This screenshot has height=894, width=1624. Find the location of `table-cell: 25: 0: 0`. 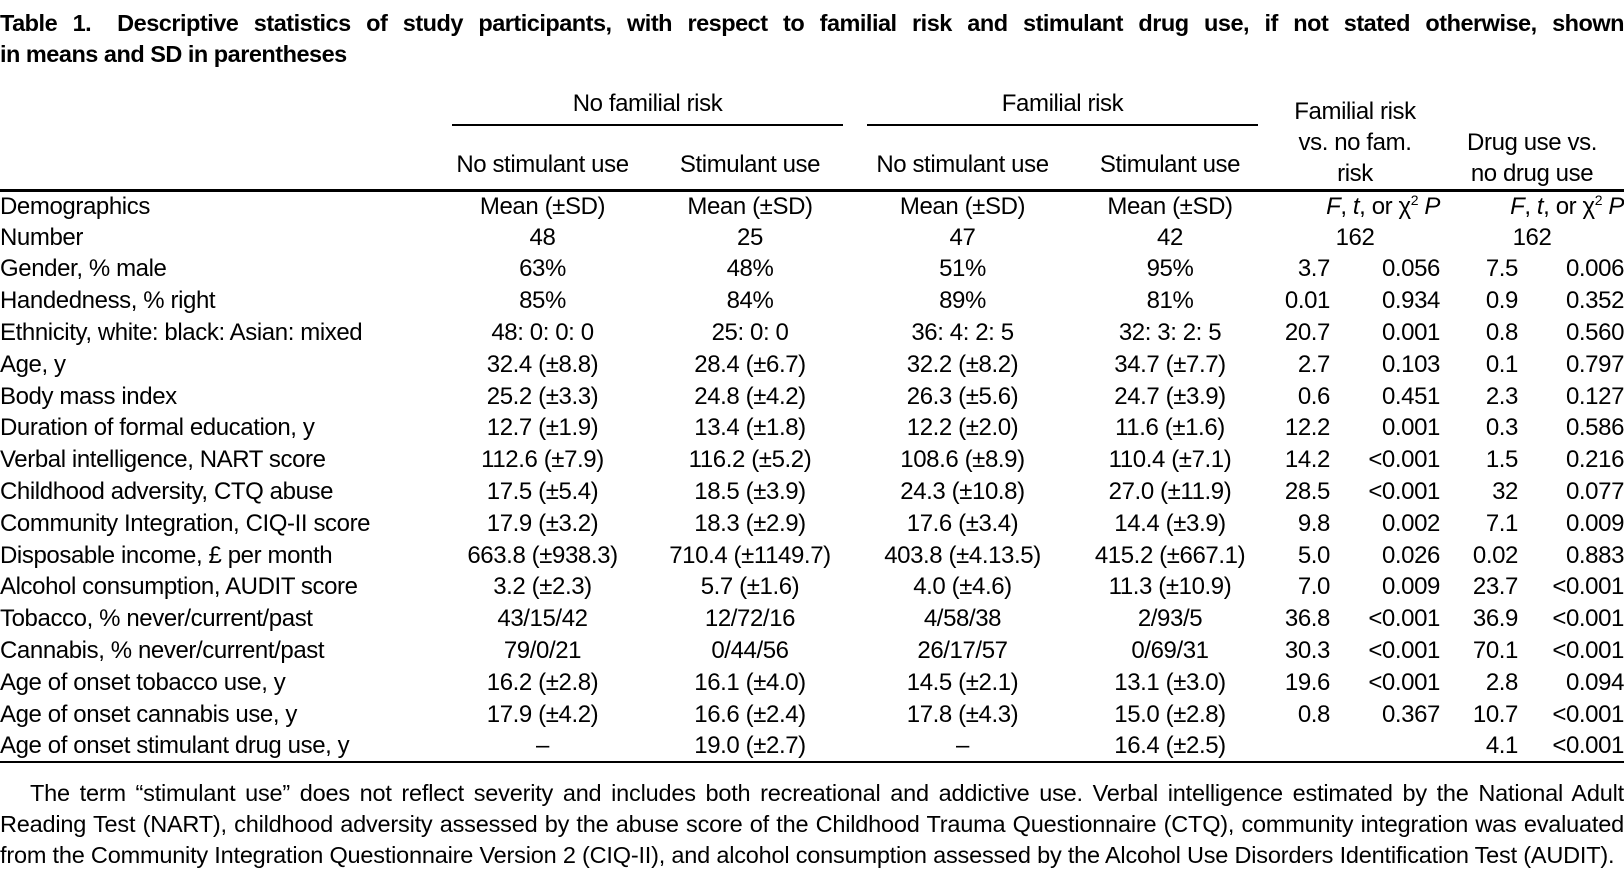

table-cell: 25: 0: 0 is located at coordinates (750, 333).